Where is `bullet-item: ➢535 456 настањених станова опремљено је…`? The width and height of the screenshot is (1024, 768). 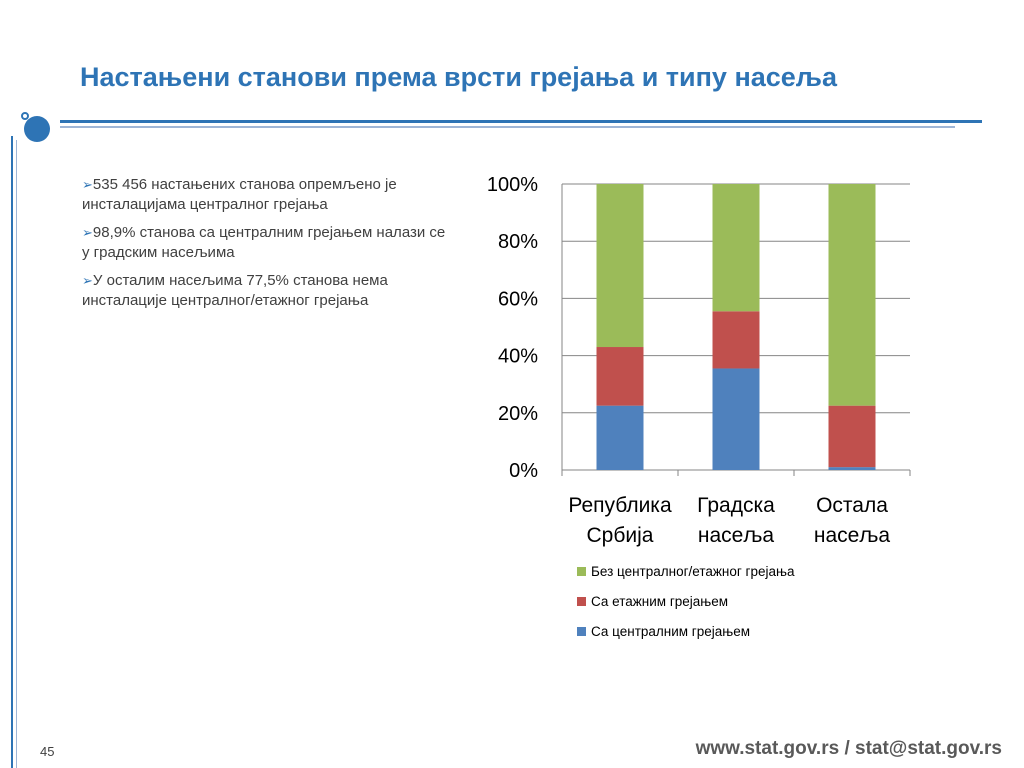
bullet-item: ➢535 456 настањених станова опремљено је… is located at coordinates (268, 195).